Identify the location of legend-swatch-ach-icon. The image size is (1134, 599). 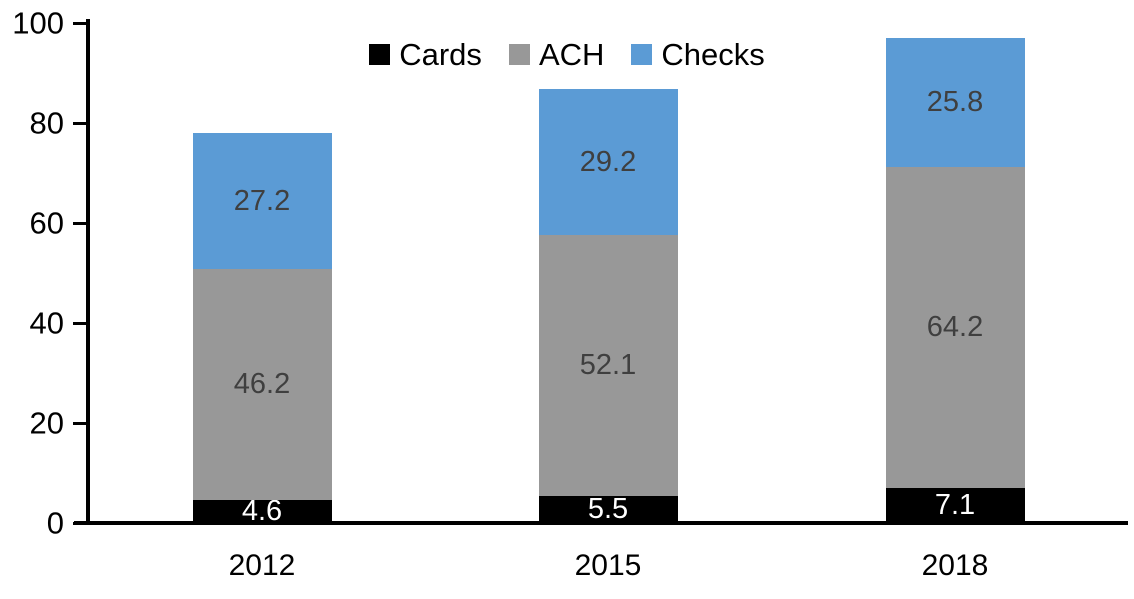
(519, 54).